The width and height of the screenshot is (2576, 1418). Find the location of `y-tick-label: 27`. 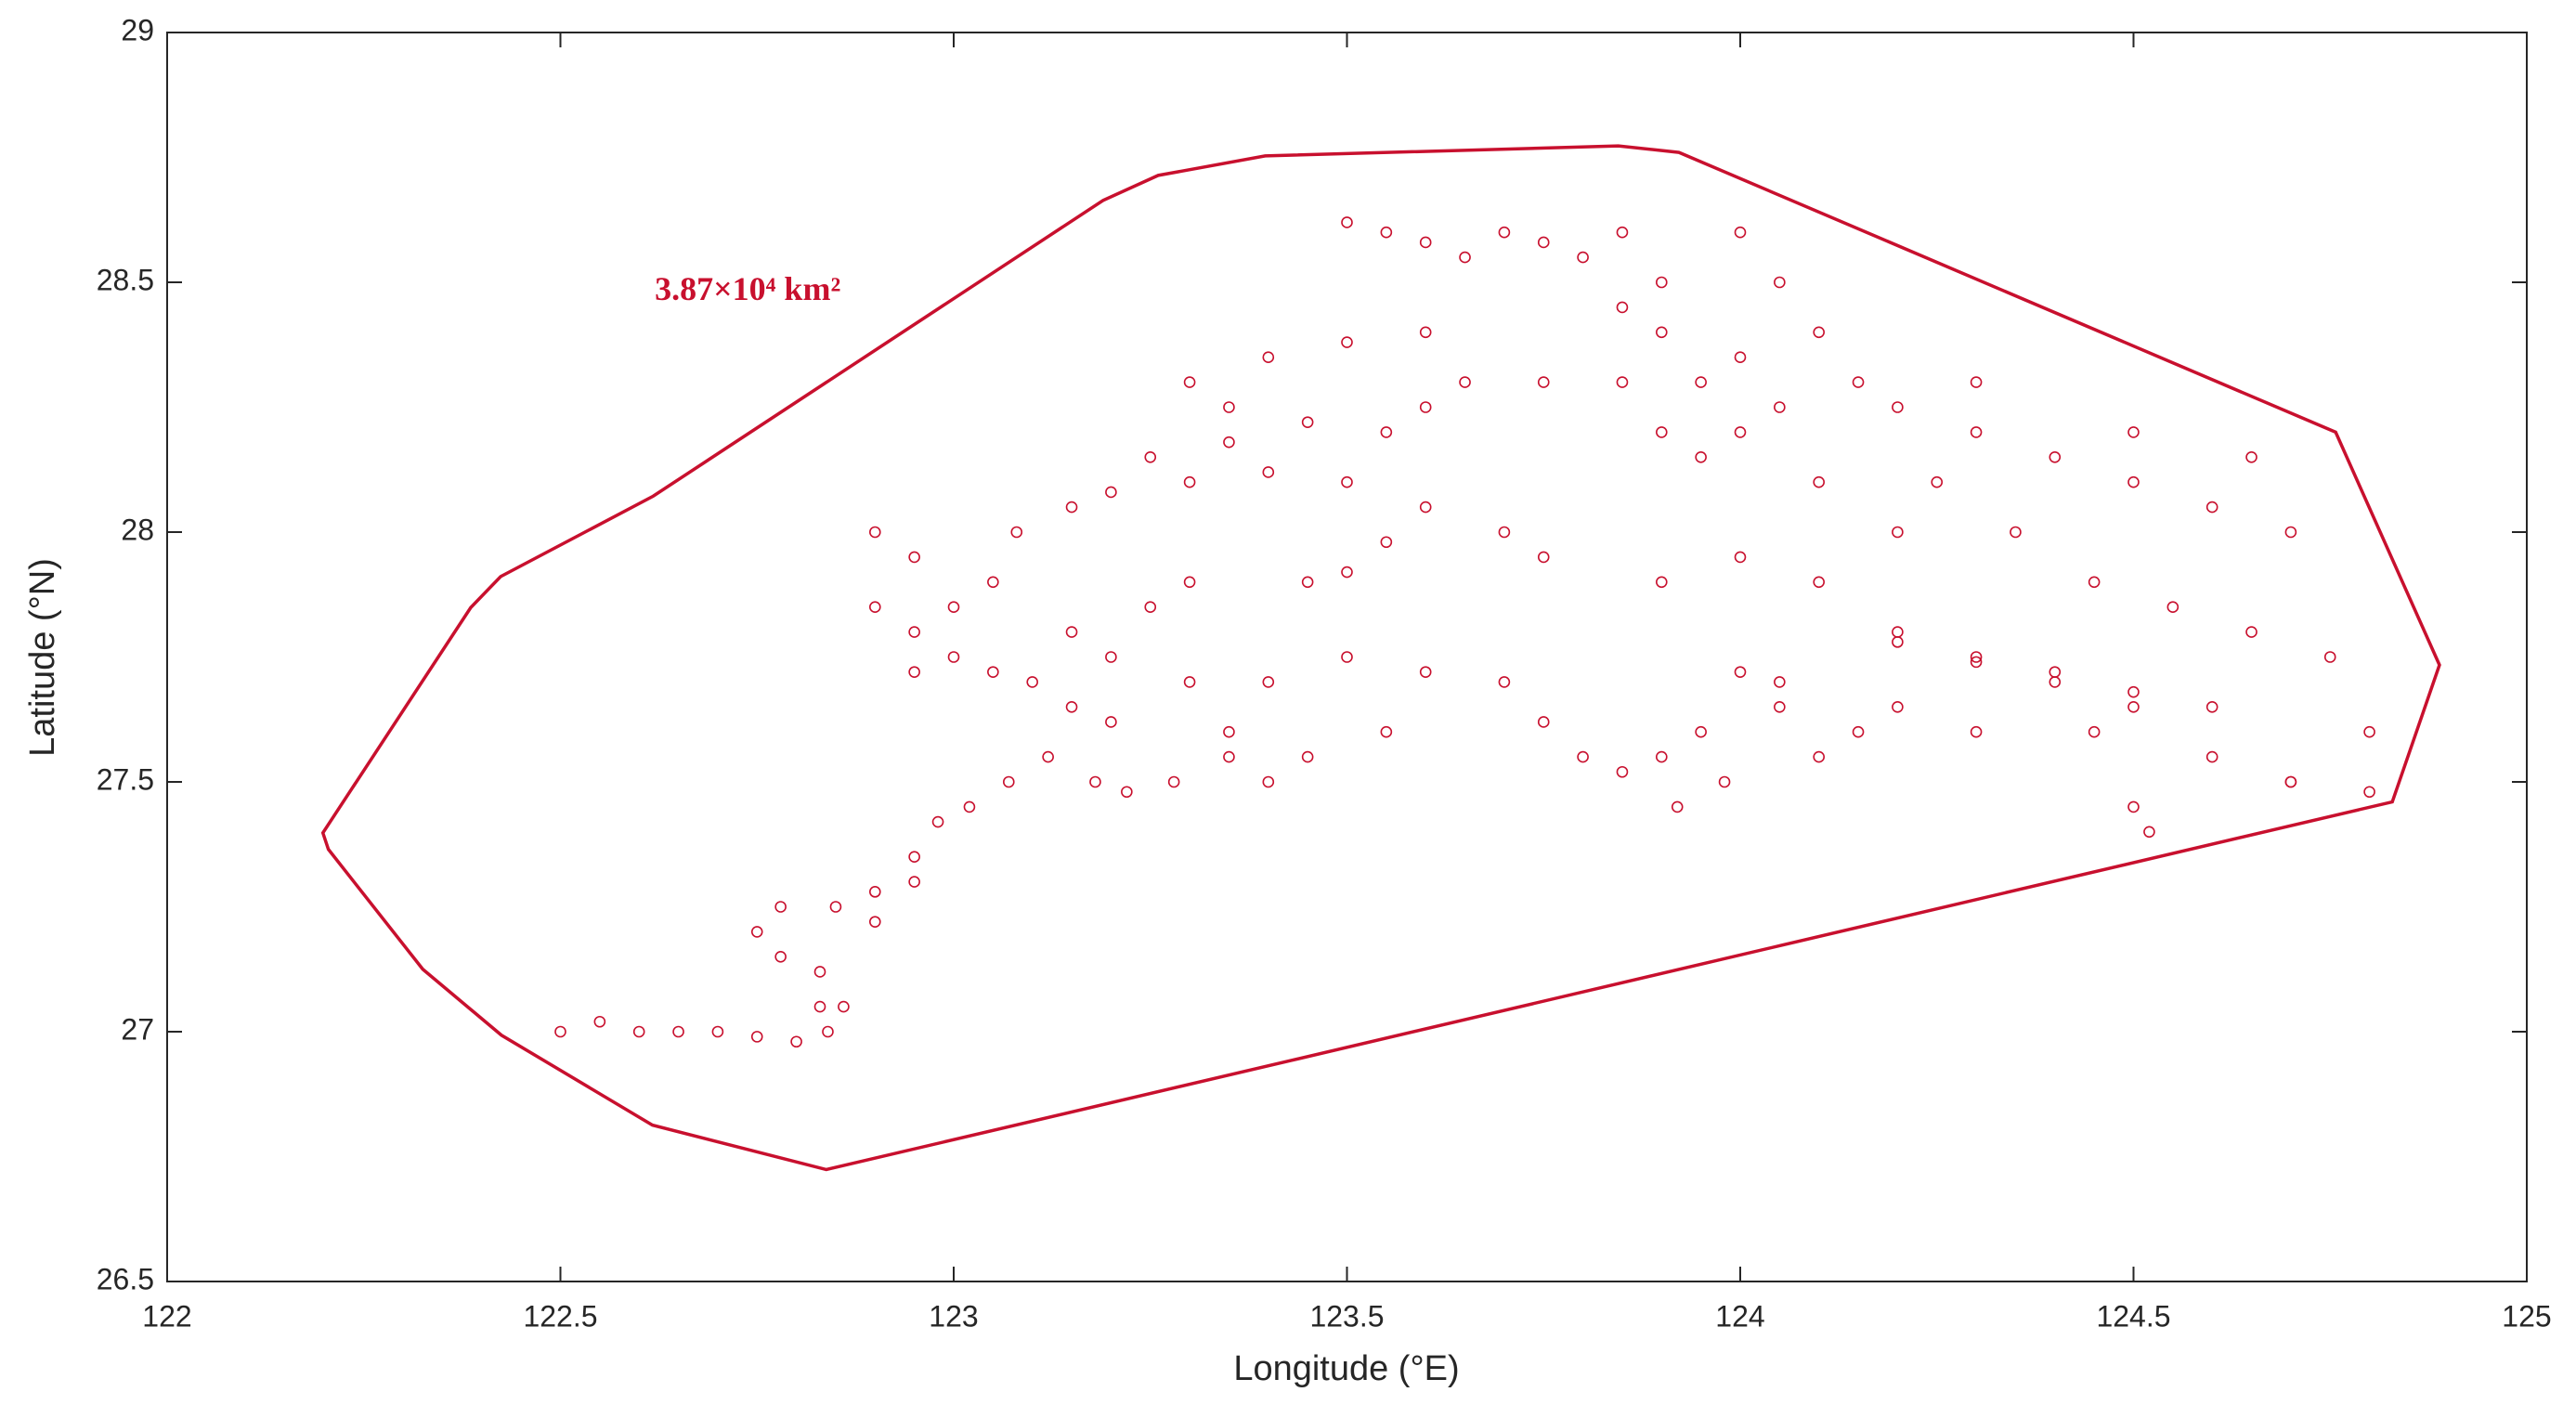

y-tick-label: 27 is located at coordinates (137, 1029).